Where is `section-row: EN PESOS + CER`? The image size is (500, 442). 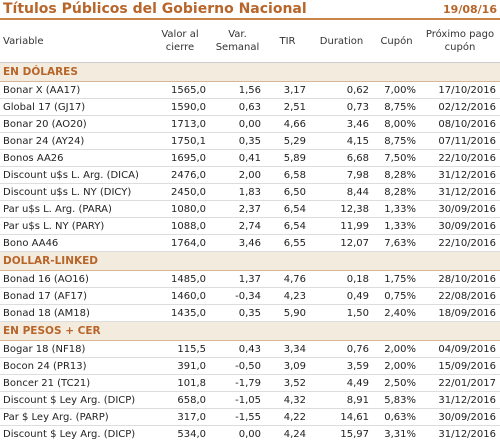
section-row: EN PESOS + CER is located at coordinates (250, 331).